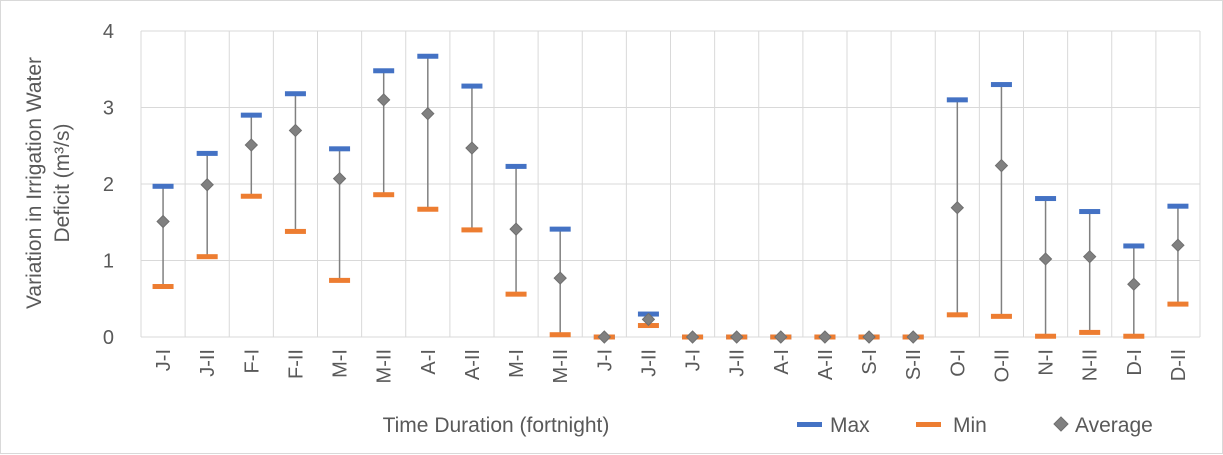 Image resolution: width=1223 pixels, height=455 pixels. I want to click on legend-max-label: Max, so click(850, 425).